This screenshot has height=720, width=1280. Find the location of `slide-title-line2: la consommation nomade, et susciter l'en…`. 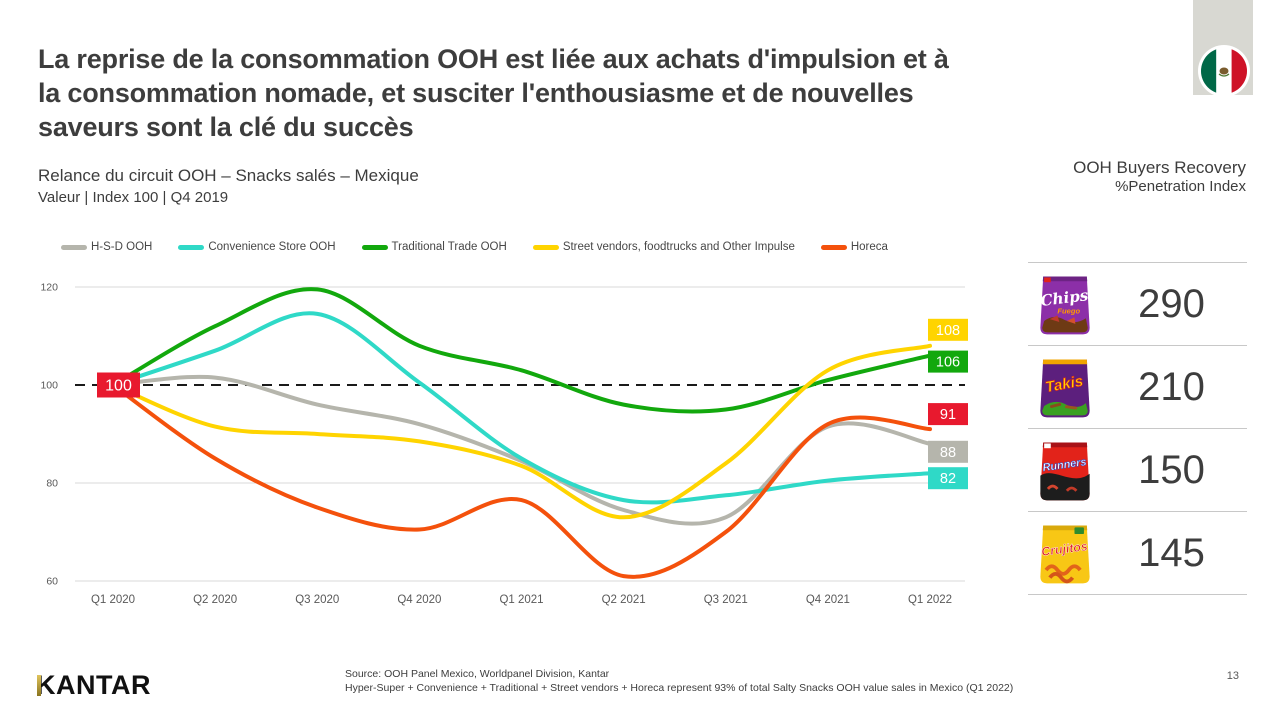

slide-title-line2: la consommation nomade, et susciter l'en… is located at coordinates (476, 93).